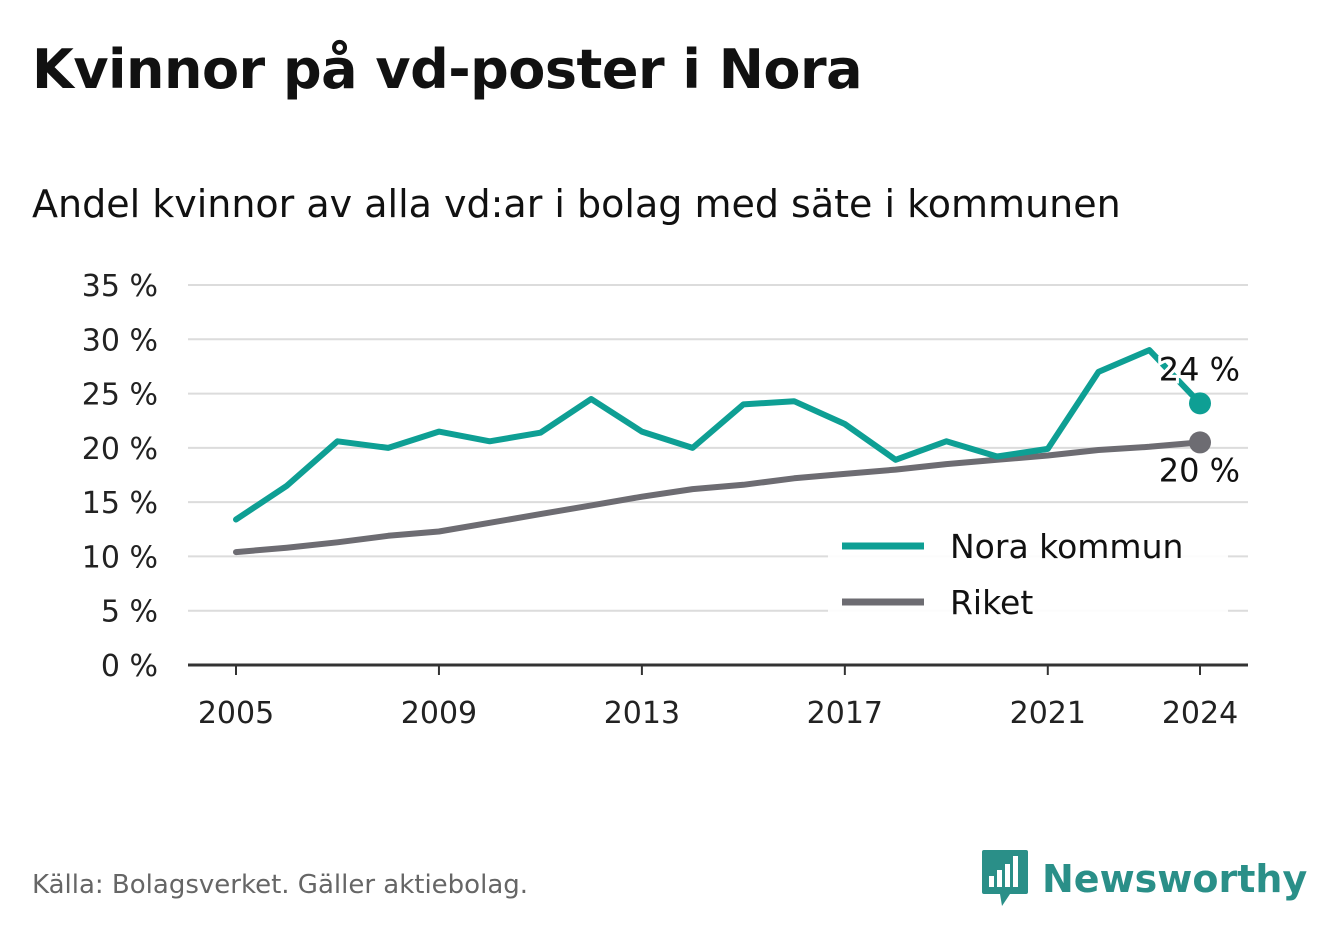 Image resolution: width=1322 pixels, height=939 pixels. I want to click on brand-logo: Newsworthy, so click(1143, 879).